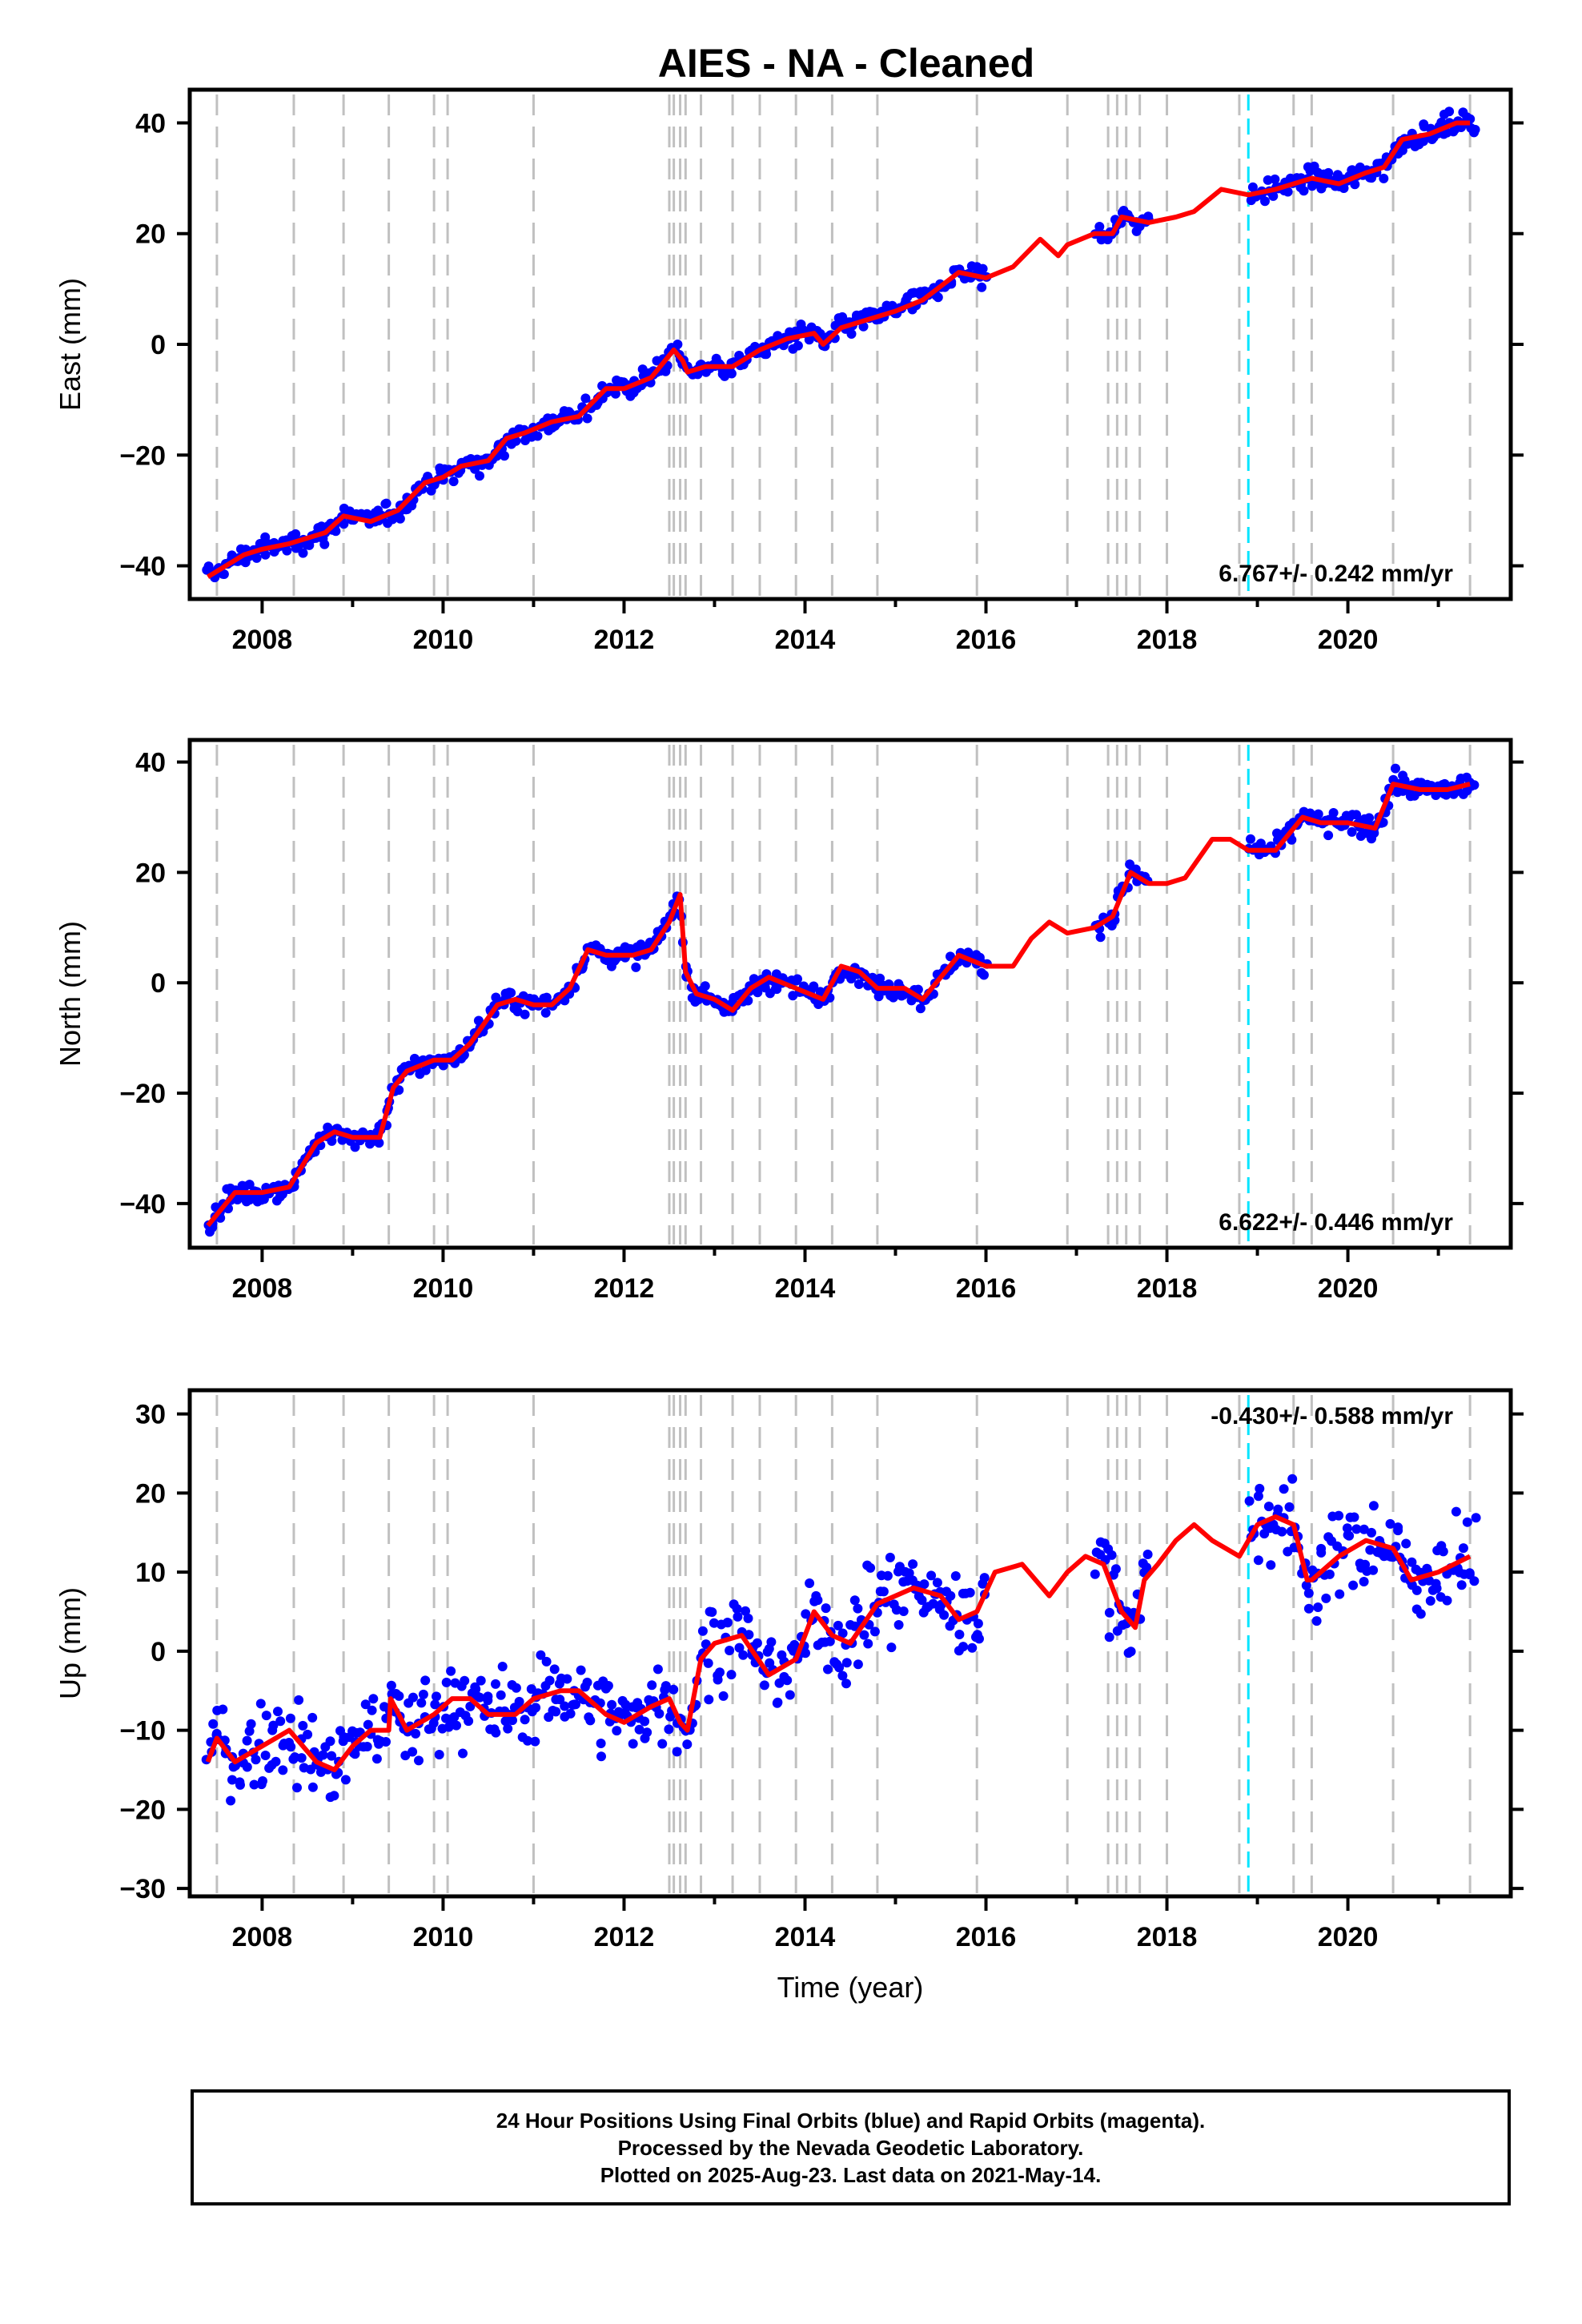  Describe the element at coordinates (986, 1937) in the screenshot. I see `x-tick-label: 2016` at that location.